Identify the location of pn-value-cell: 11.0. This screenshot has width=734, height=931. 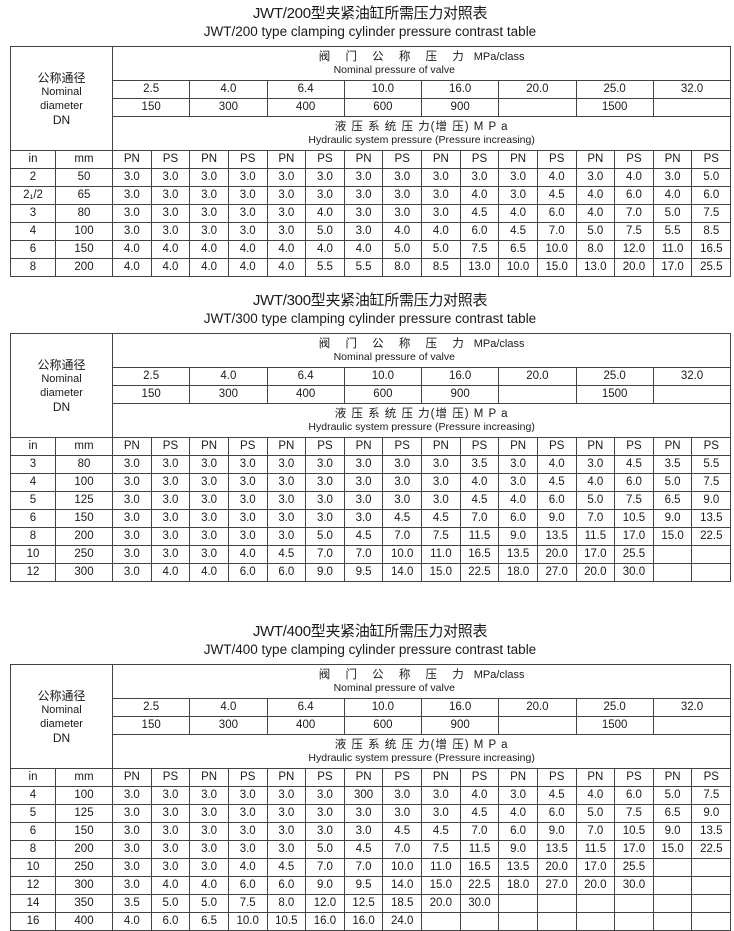
(672, 249).